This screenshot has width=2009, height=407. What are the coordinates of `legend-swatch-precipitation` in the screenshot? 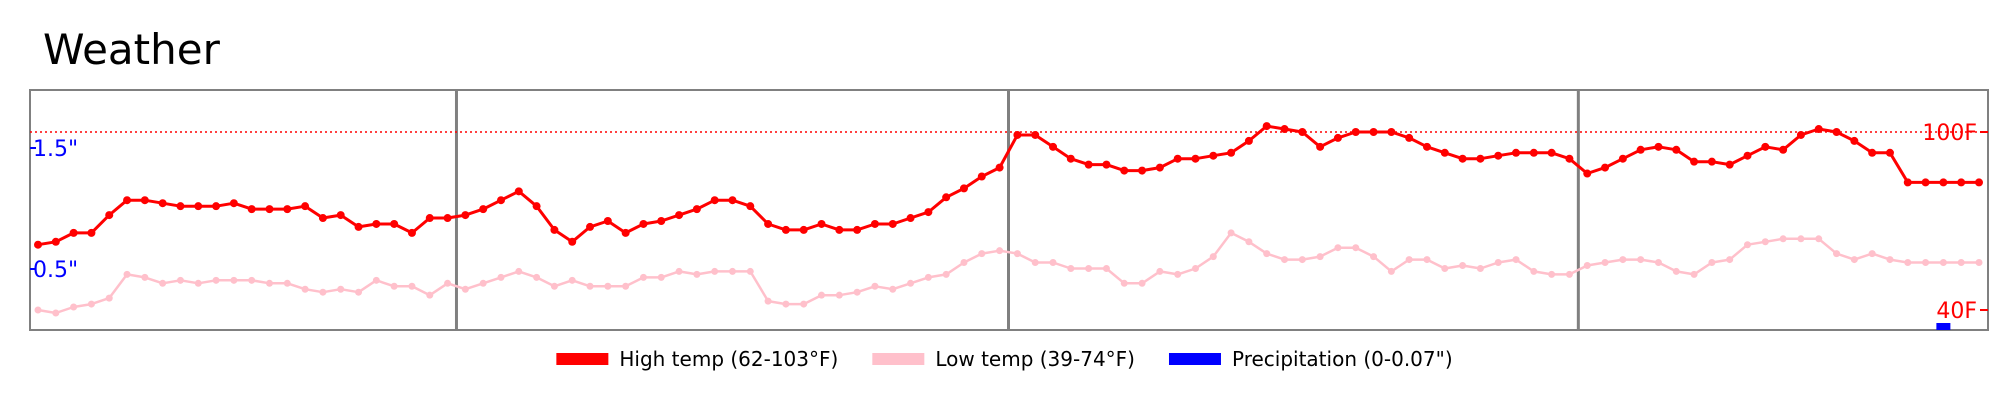 It's located at (1194, 359).